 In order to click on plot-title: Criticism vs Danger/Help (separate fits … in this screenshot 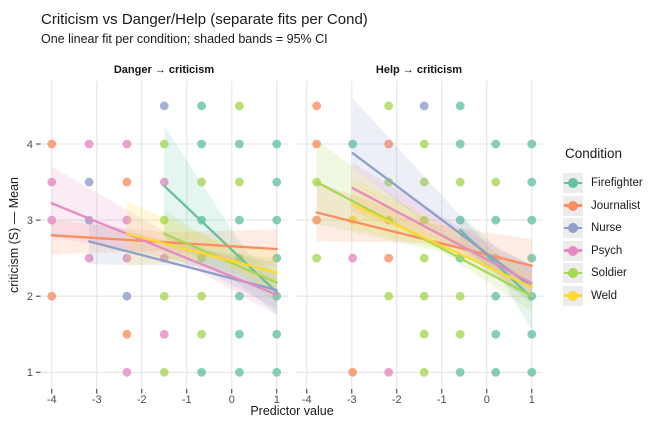, I will do `click(204, 19)`.